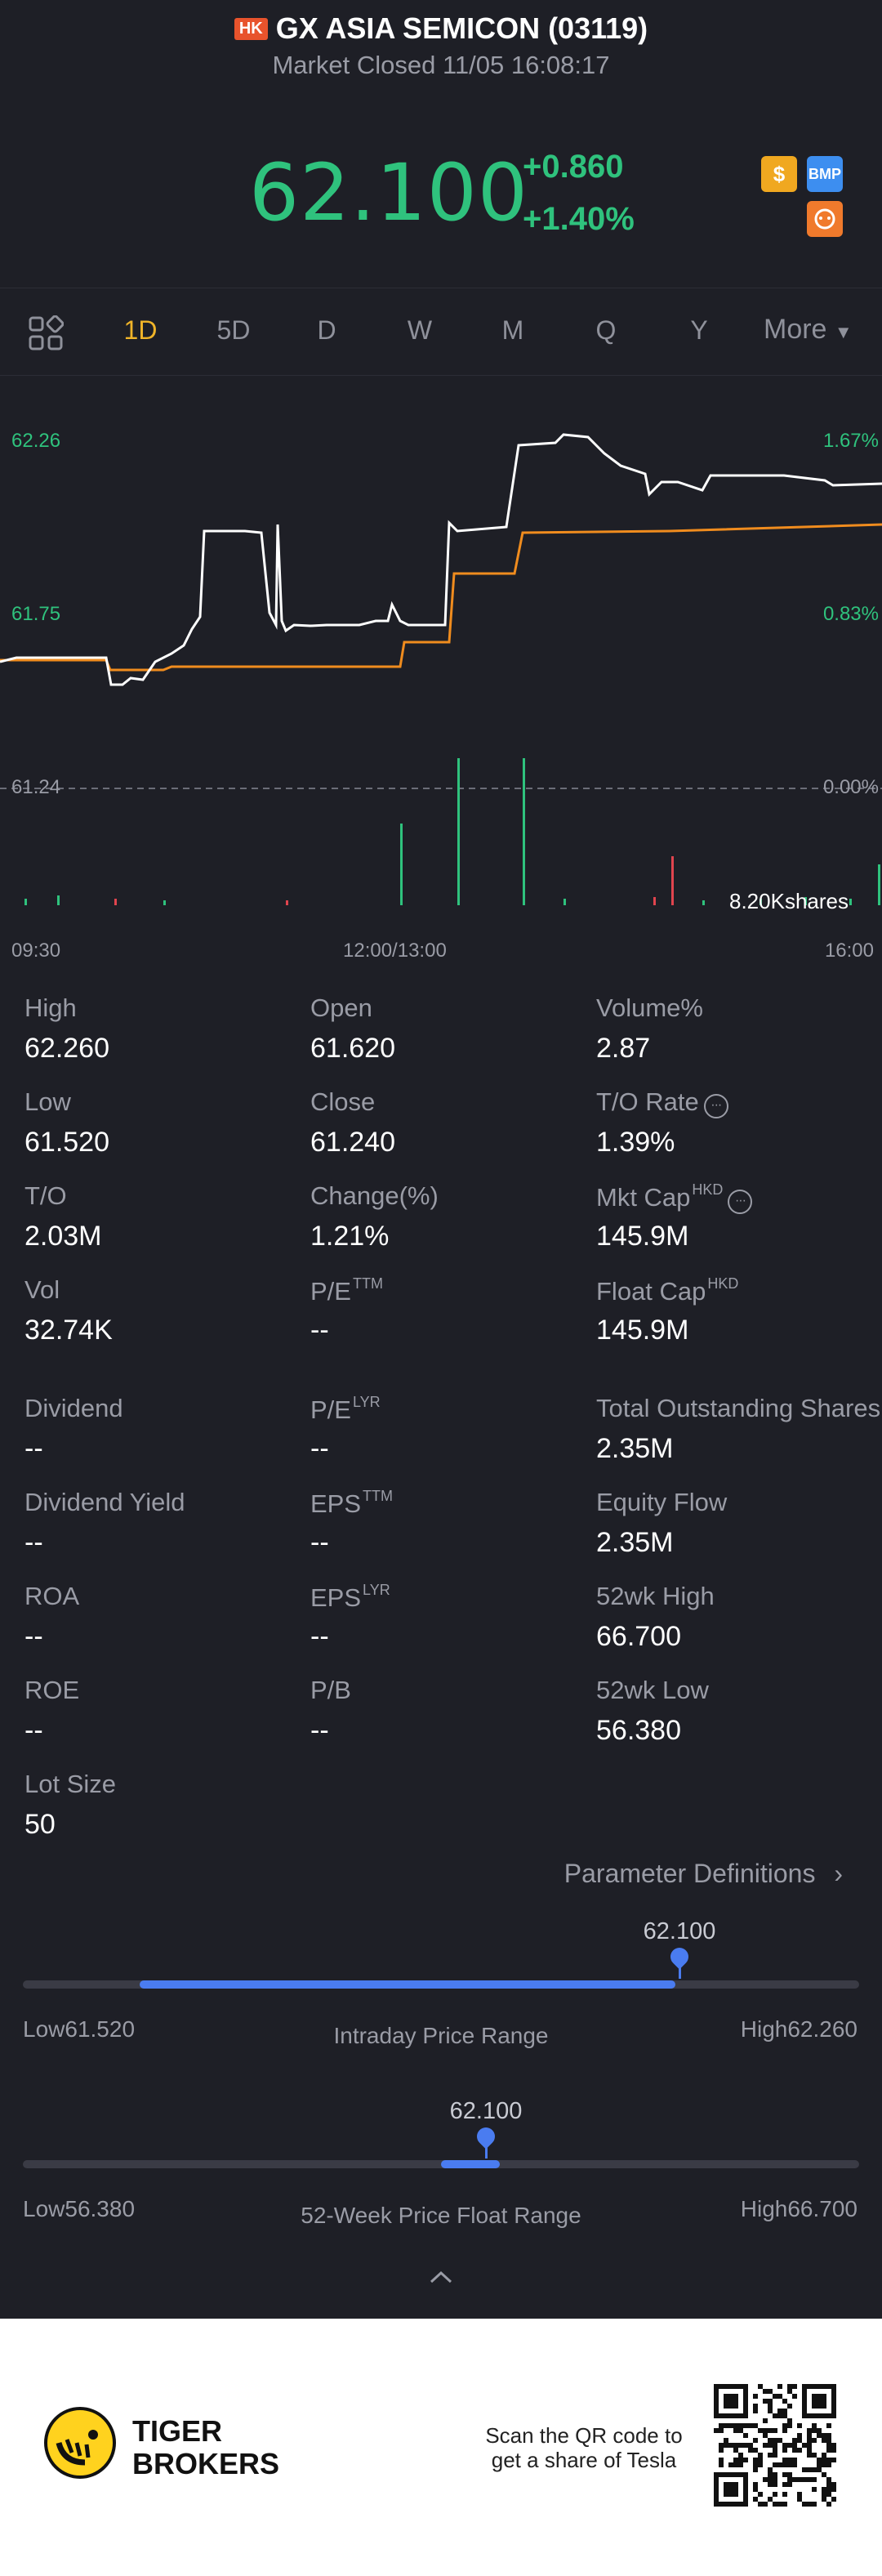 This screenshot has height=2576, width=882. What do you see at coordinates (573, 167) in the screenshot?
I see `price-change: +0.860` at bounding box center [573, 167].